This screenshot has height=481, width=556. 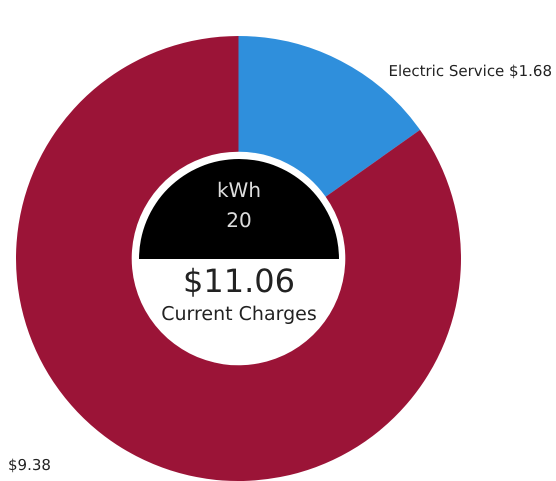 I want to click on text: $11.06, so click(x=239, y=281).